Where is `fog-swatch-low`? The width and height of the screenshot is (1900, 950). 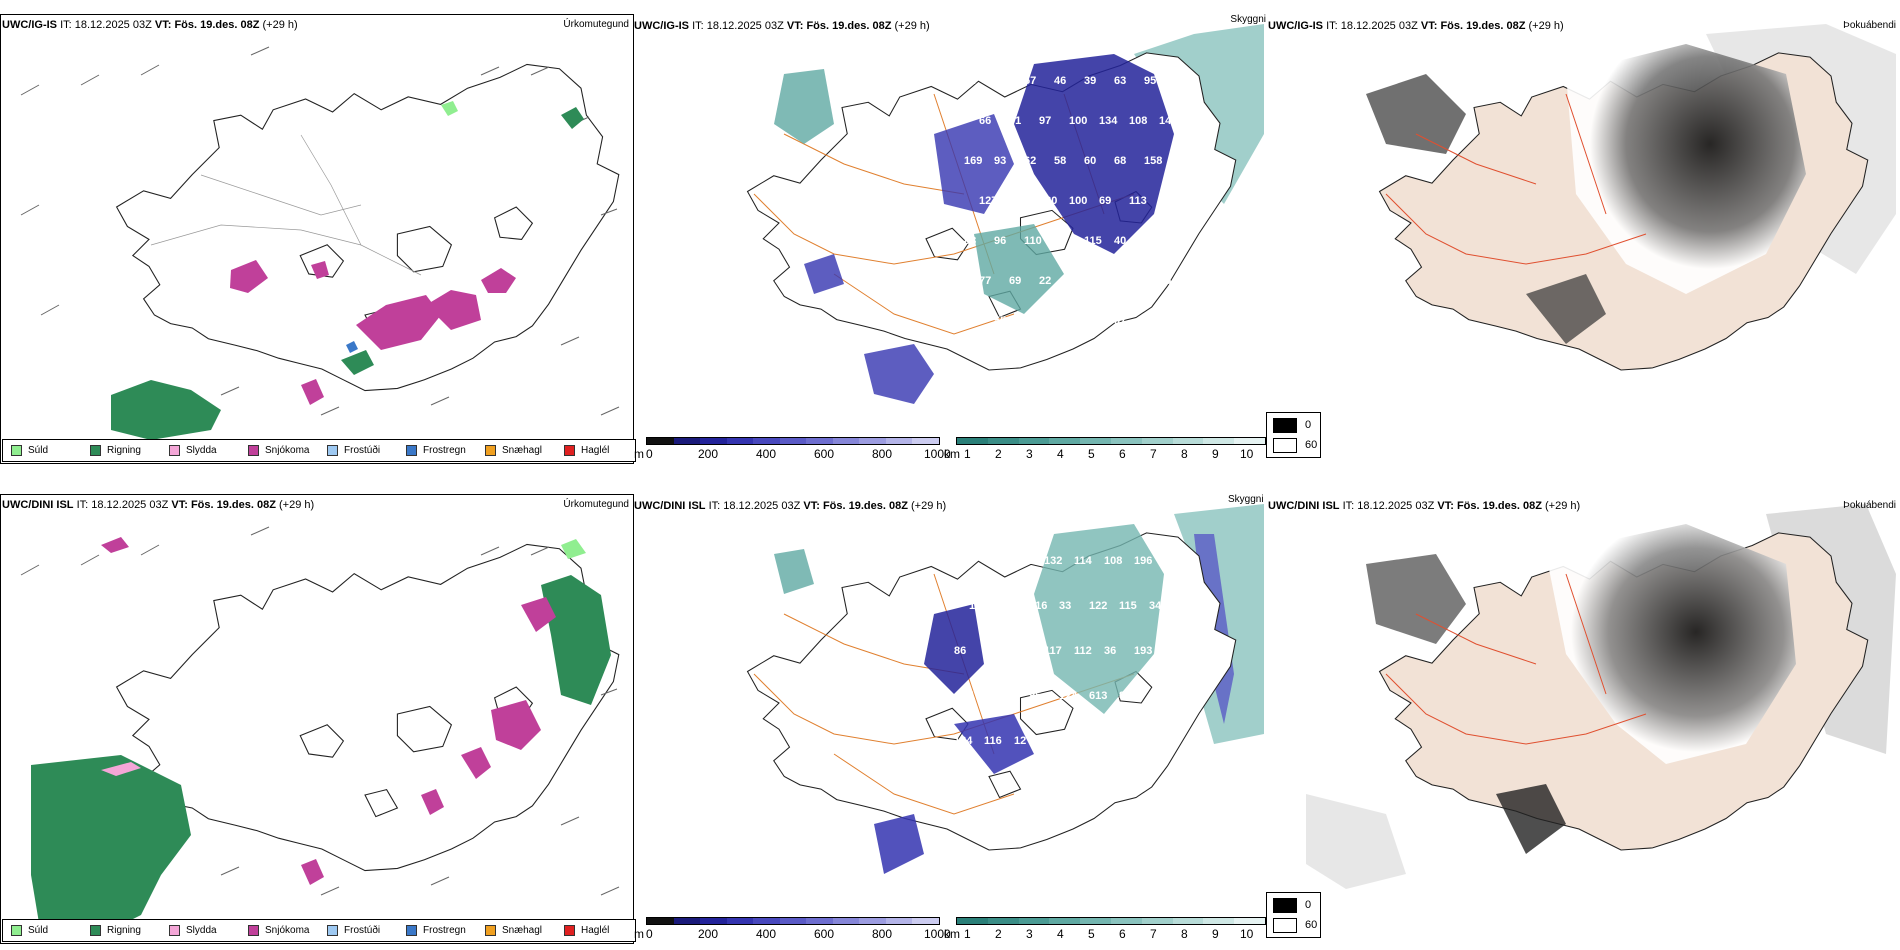
fog-swatch-low is located at coordinates (1285, 925).